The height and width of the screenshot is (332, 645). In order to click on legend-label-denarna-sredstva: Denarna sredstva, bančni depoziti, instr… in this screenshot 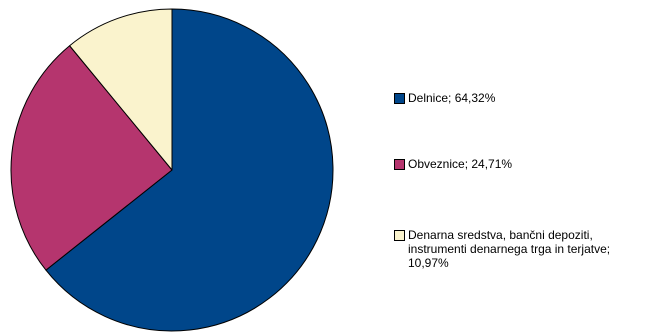, I will do `click(509, 249)`.